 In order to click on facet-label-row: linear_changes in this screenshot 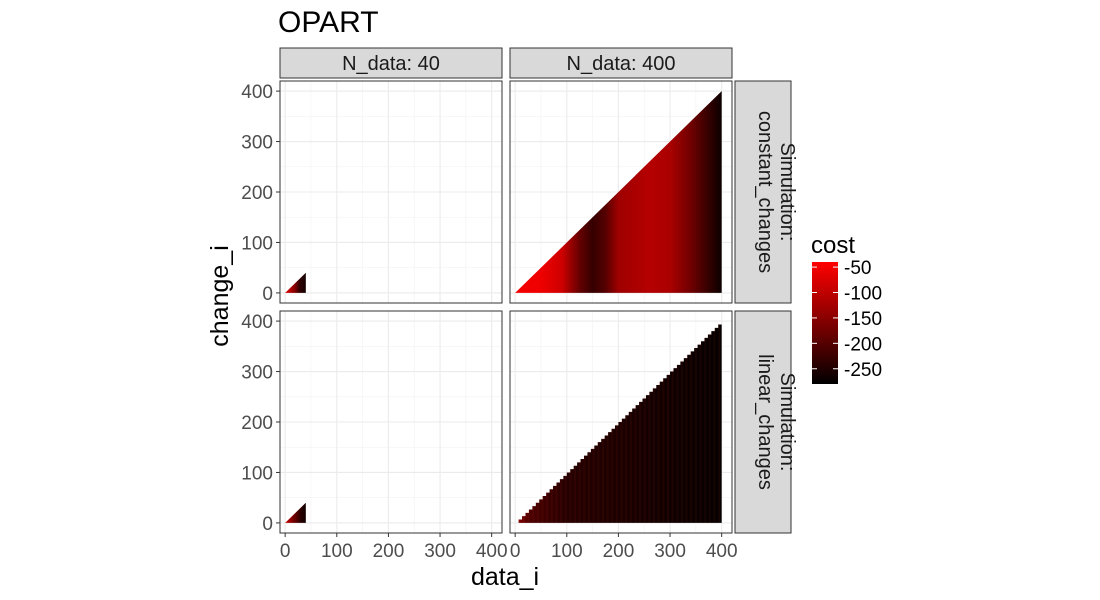, I will do `click(765, 422)`.